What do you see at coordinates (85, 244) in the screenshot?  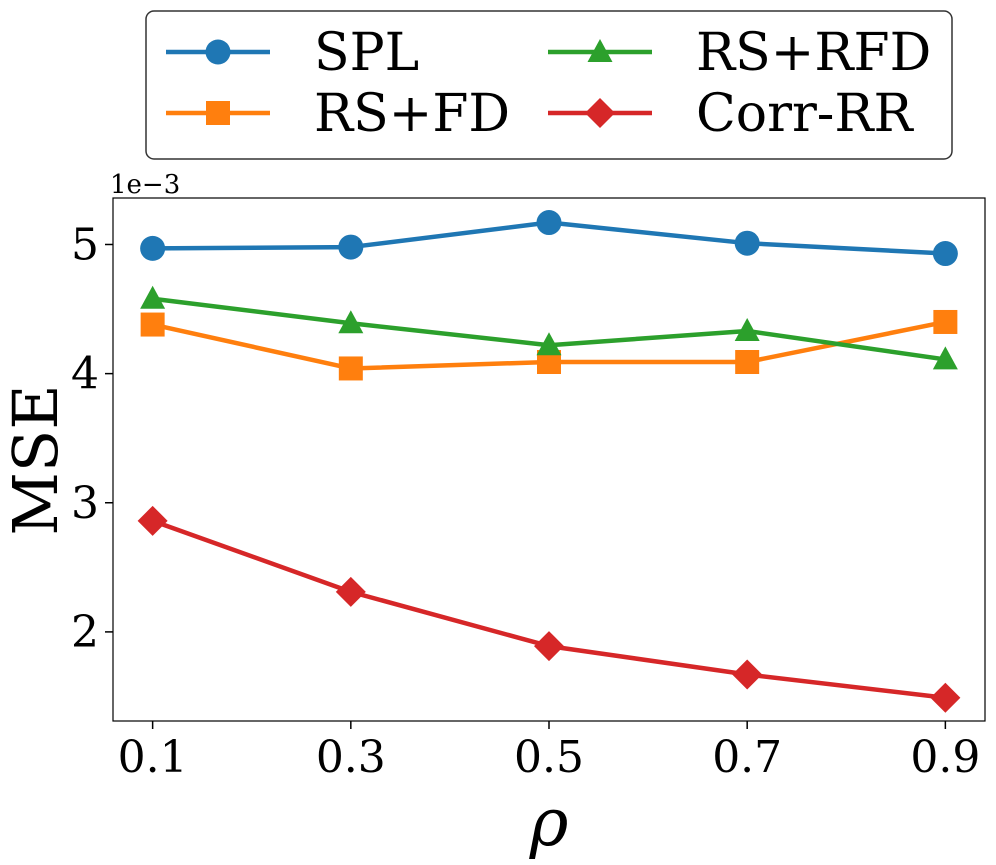 I see `y-tick-label: 5` at bounding box center [85, 244].